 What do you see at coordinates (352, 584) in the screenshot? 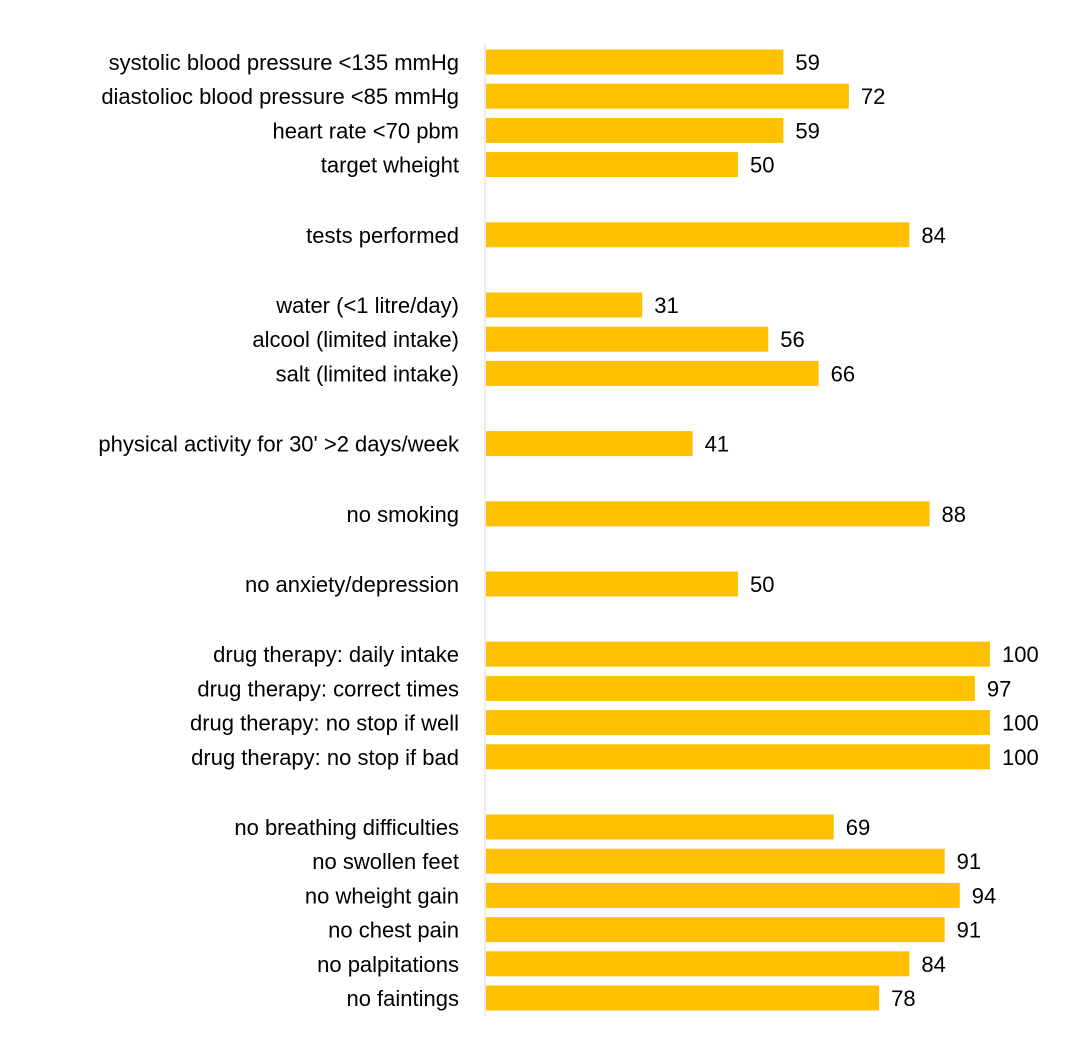
I see `category-label: no anxiety/depression` at bounding box center [352, 584].